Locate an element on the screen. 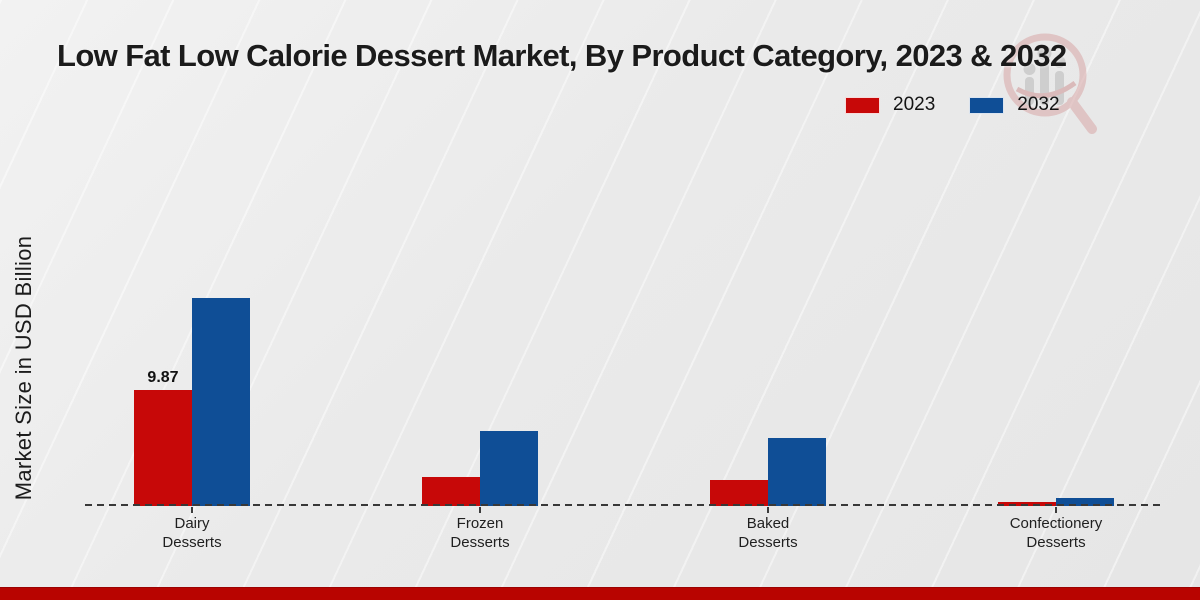 Image resolution: width=1200 pixels, height=600 pixels. legend-label-2023: 2023 is located at coordinates (914, 104).